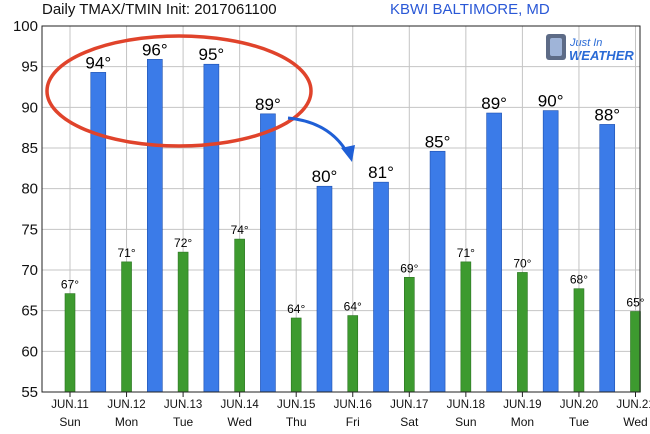 This screenshot has width=650, height=434. I want to click on highlight-ellipse, so click(179, 91).